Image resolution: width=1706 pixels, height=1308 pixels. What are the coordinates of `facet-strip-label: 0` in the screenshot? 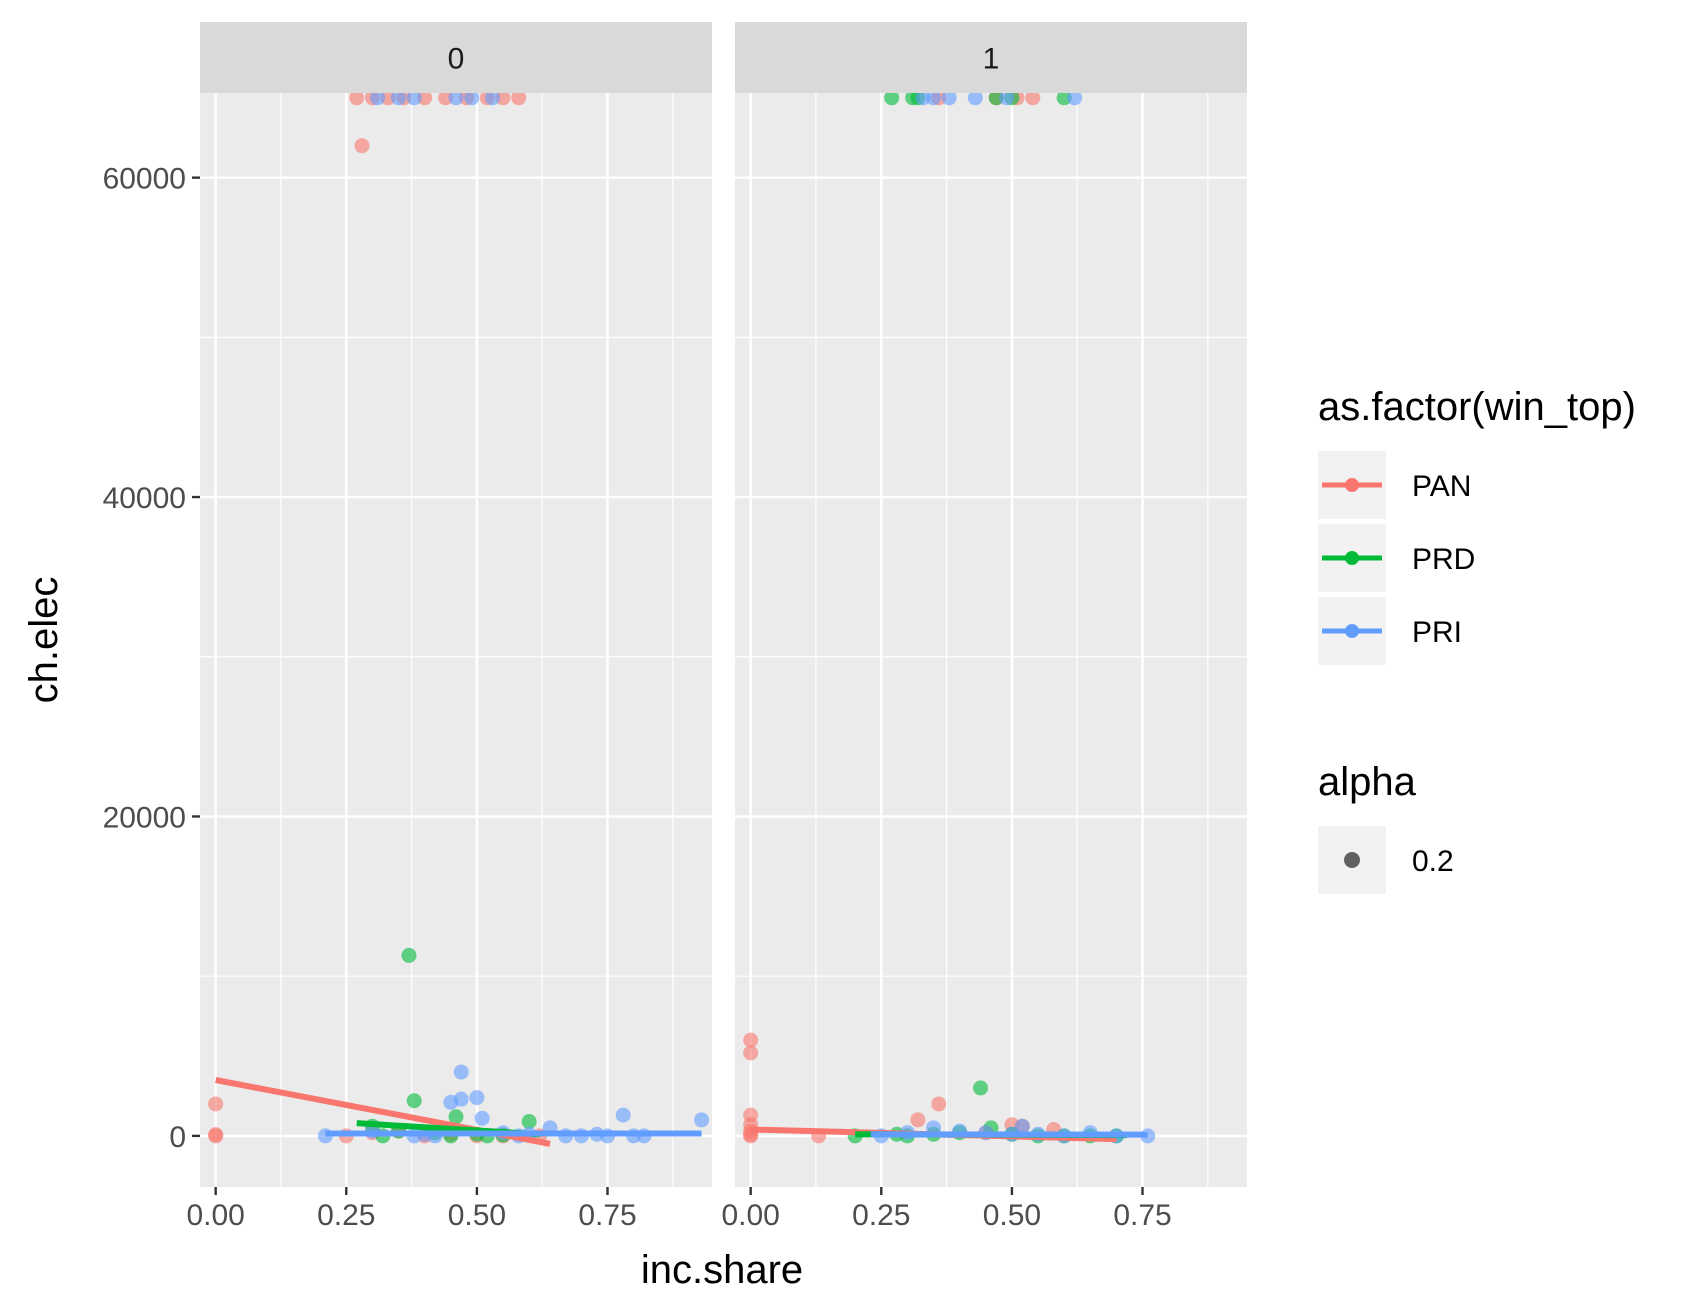 It's located at (456, 59).